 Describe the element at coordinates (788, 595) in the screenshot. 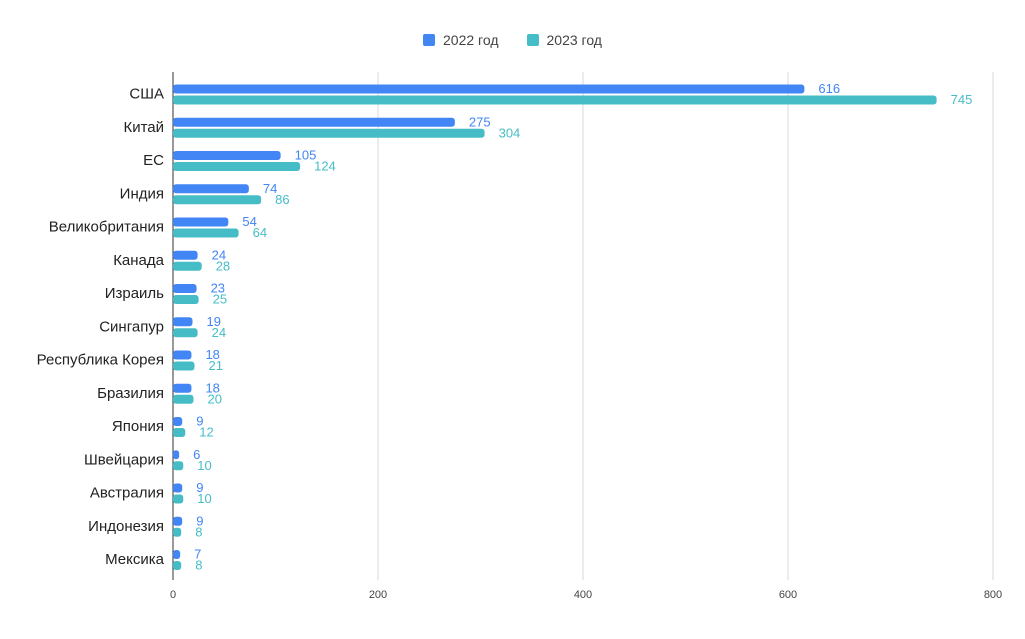

I see `x-tick-label-600: 600` at that location.